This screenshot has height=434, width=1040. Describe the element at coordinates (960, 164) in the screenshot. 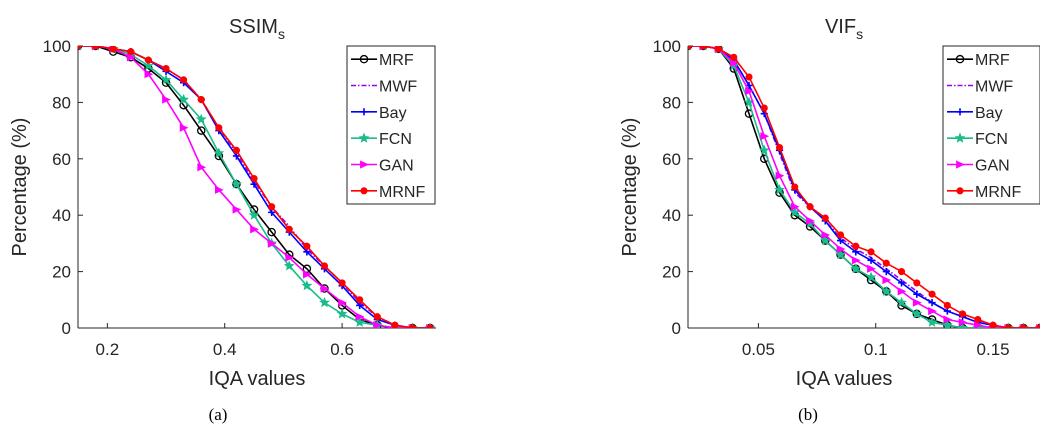

I see `legend-marker-gan` at that location.